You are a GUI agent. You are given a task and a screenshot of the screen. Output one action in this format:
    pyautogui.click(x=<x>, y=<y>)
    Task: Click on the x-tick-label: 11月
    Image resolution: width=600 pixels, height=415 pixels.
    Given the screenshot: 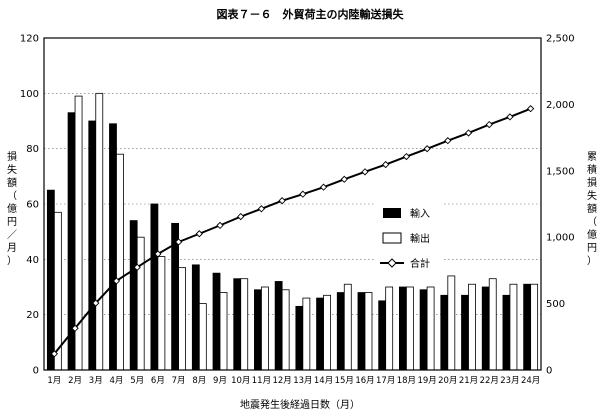 What is the action you would take?
    pyautogui.click(x=261, y=381)
    